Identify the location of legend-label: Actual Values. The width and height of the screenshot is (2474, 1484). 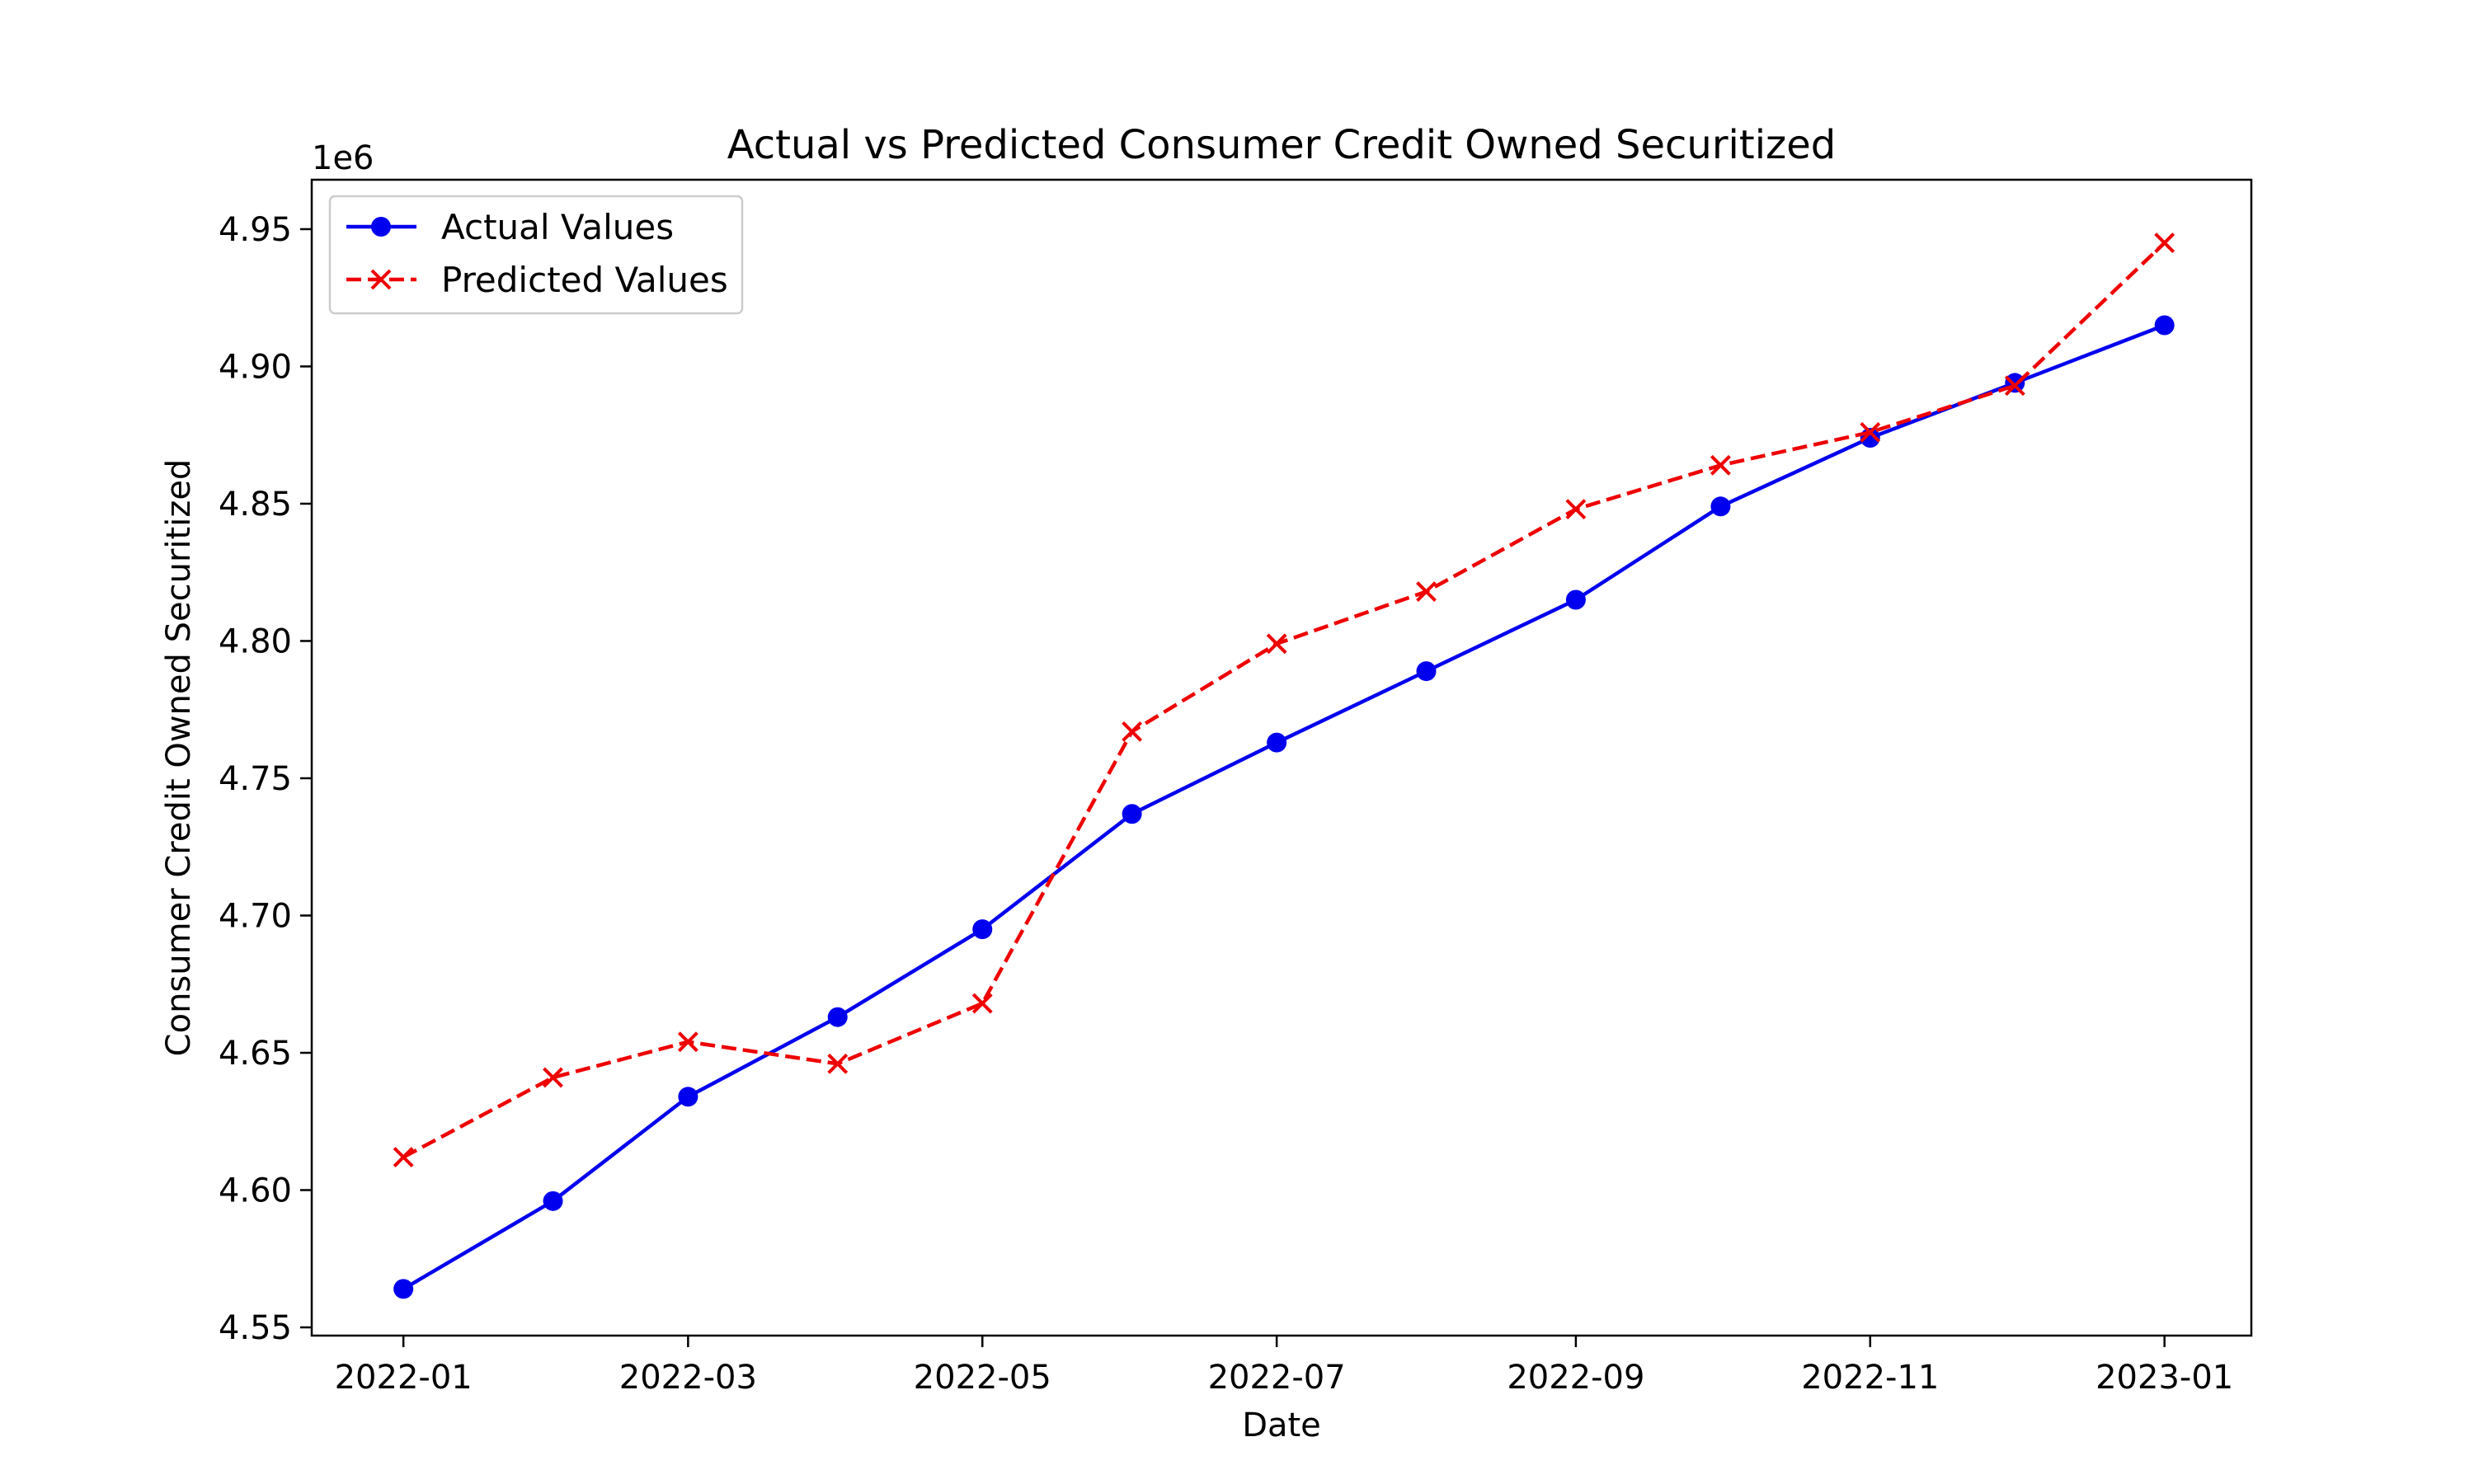
(557, 227).